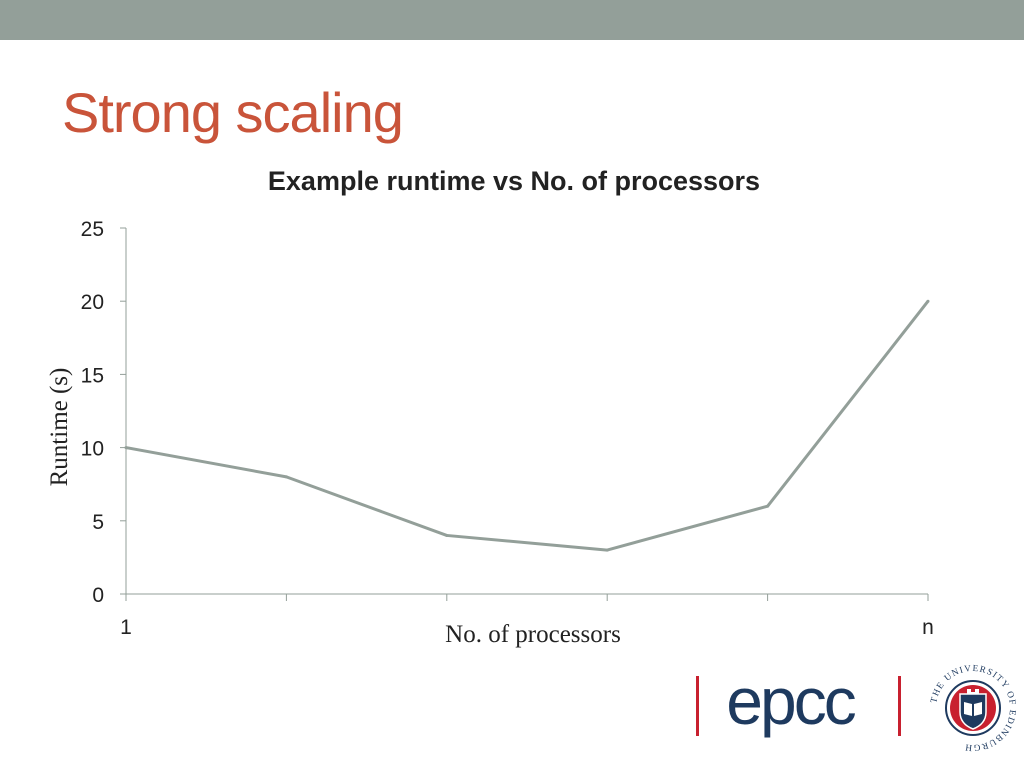  Describe the element at coordinates (98, 595) in the screenshot. I see `y-tick-label: 0` at that location.